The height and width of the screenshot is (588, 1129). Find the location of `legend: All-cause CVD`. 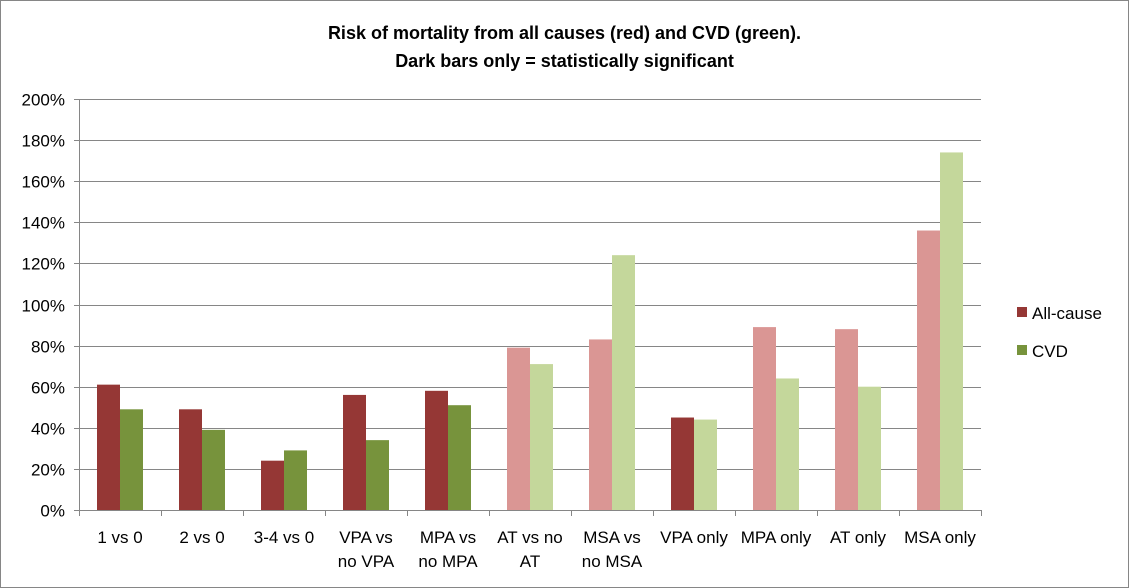

legend: All-cause CVD is located at coordinates (1059, 332).